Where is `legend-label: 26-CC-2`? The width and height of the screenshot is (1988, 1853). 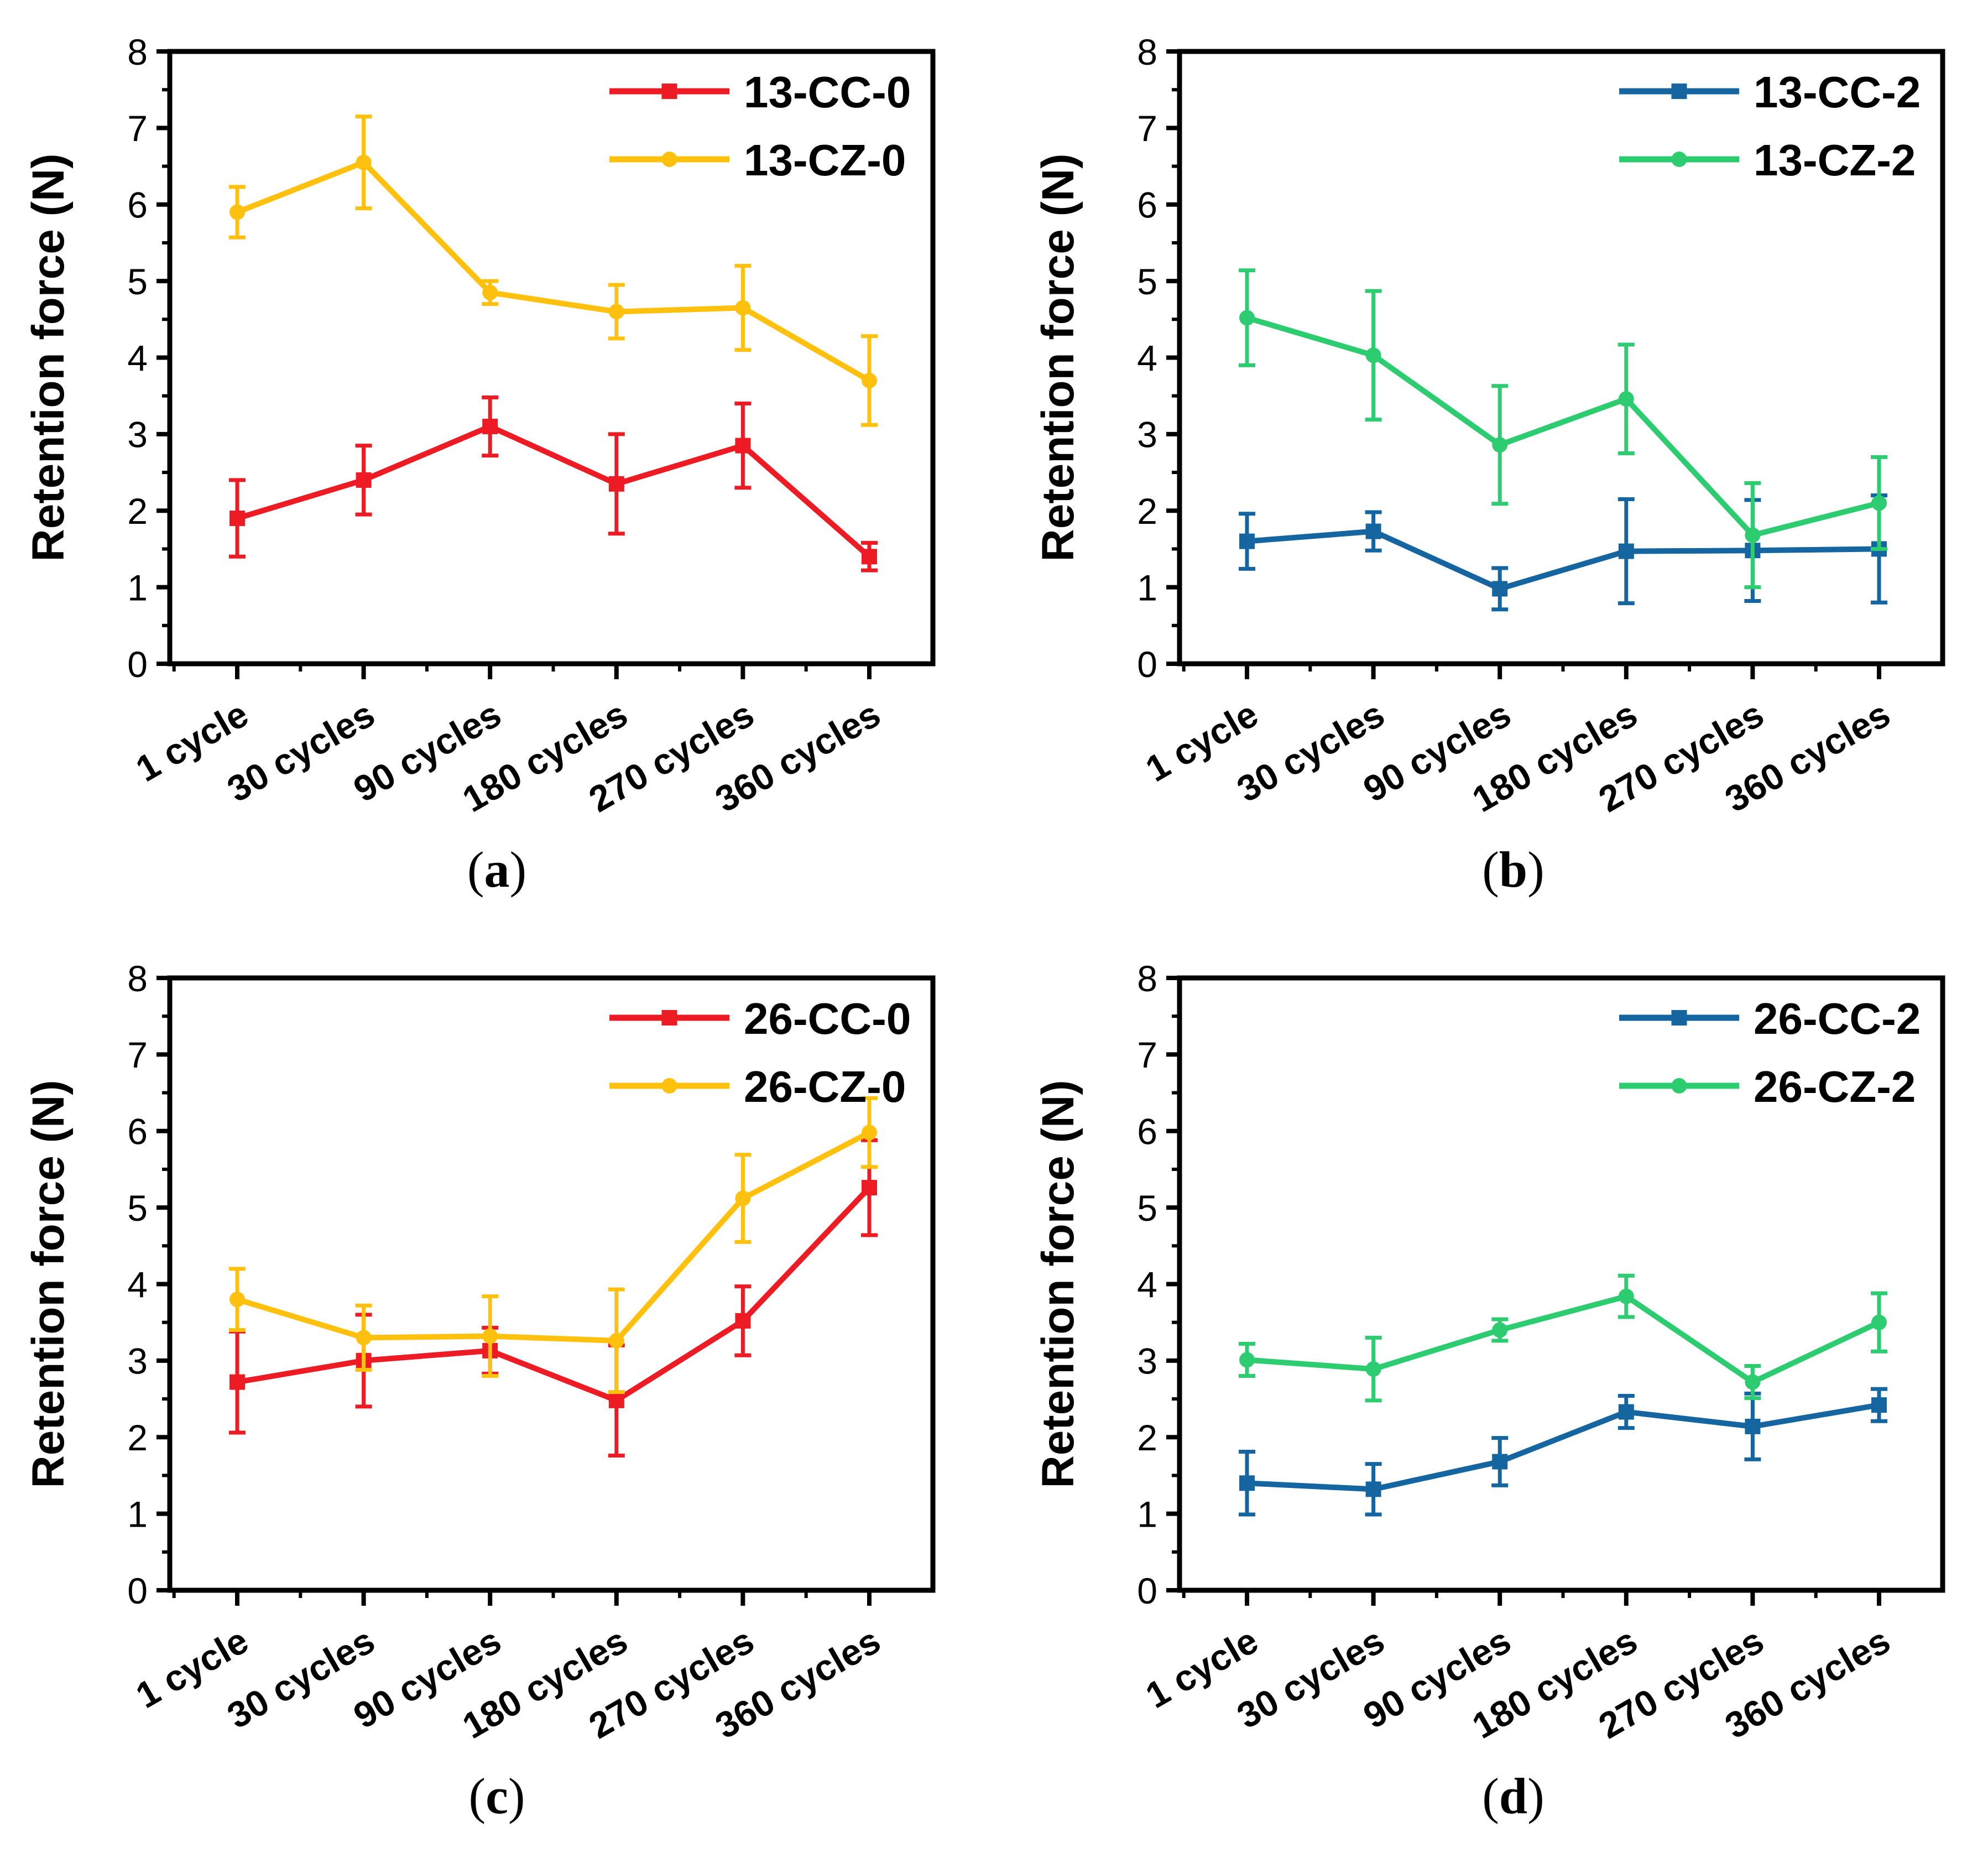 legend-label: 26-CC-2 is located at coordinates (1838, 1019).